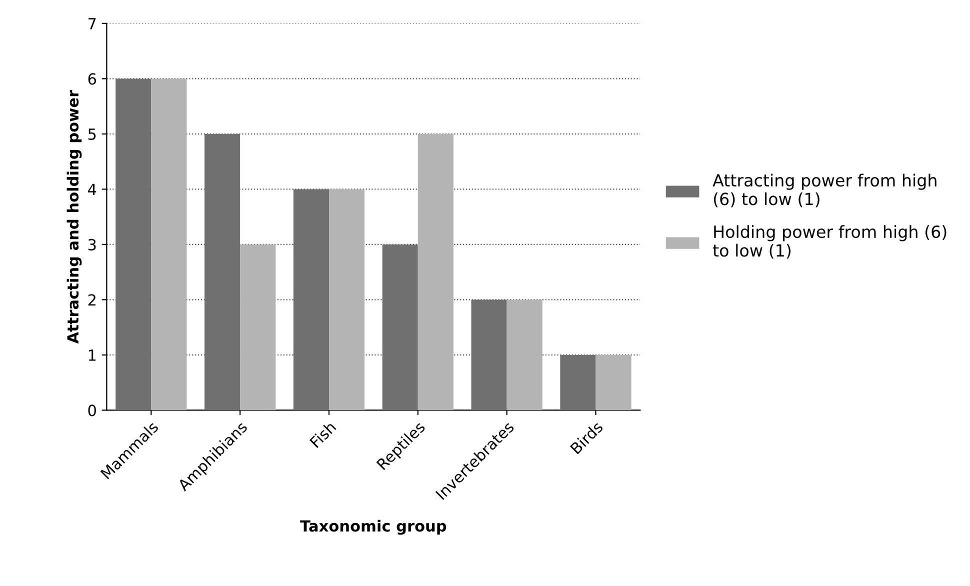 This screenshot has height=586, width=970. Describe the element at coordinates (92, 410) in the screenshot. I see `y-tick-label: 0` at that location.